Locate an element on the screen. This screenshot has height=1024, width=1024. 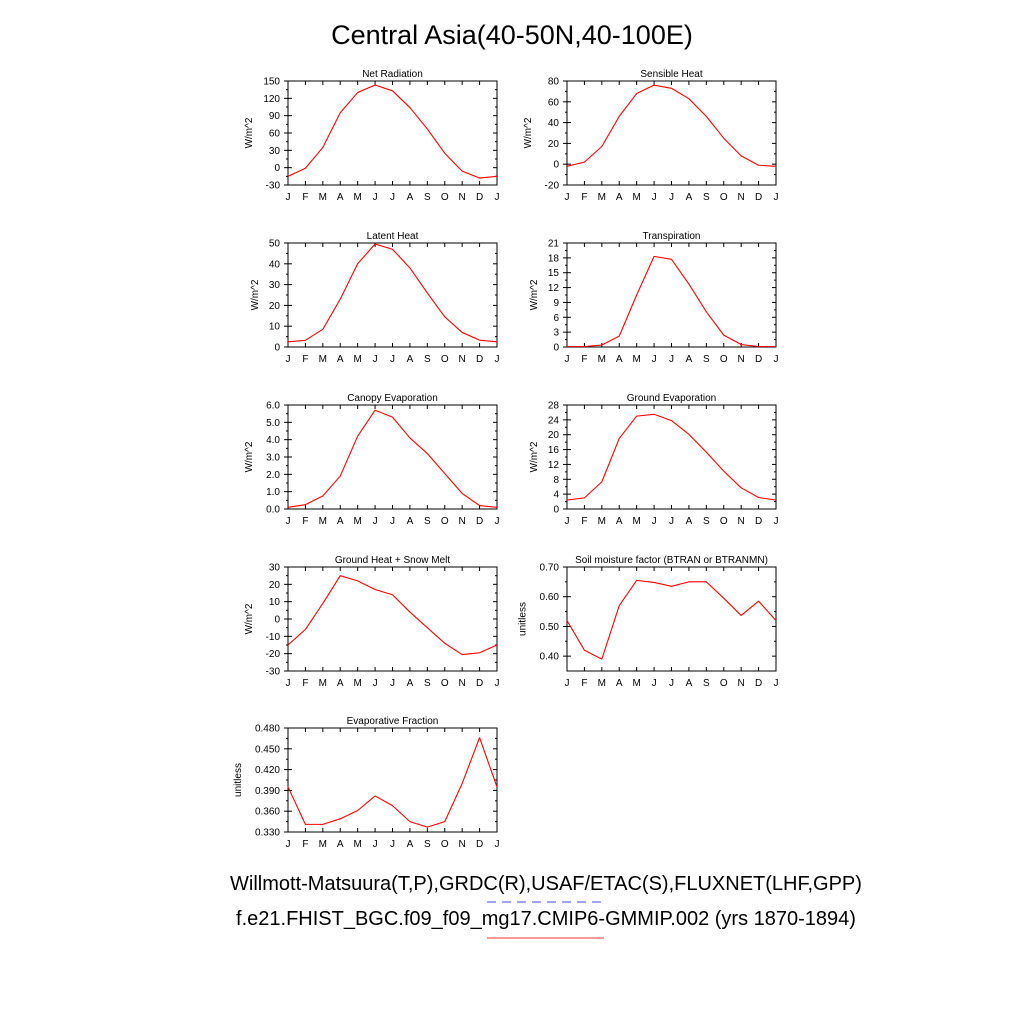
y-tick-label: 28 is located at coordinates (554, 406).